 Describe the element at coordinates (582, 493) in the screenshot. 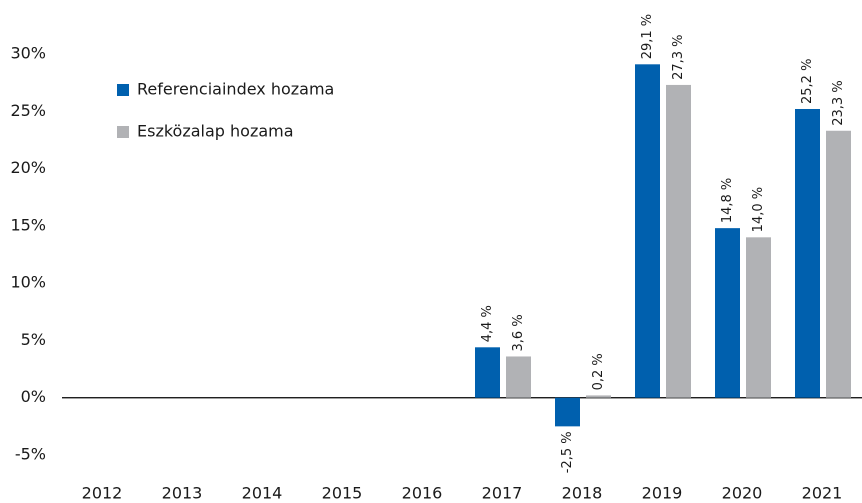

I see `x-tick-label: 2018` at that location.